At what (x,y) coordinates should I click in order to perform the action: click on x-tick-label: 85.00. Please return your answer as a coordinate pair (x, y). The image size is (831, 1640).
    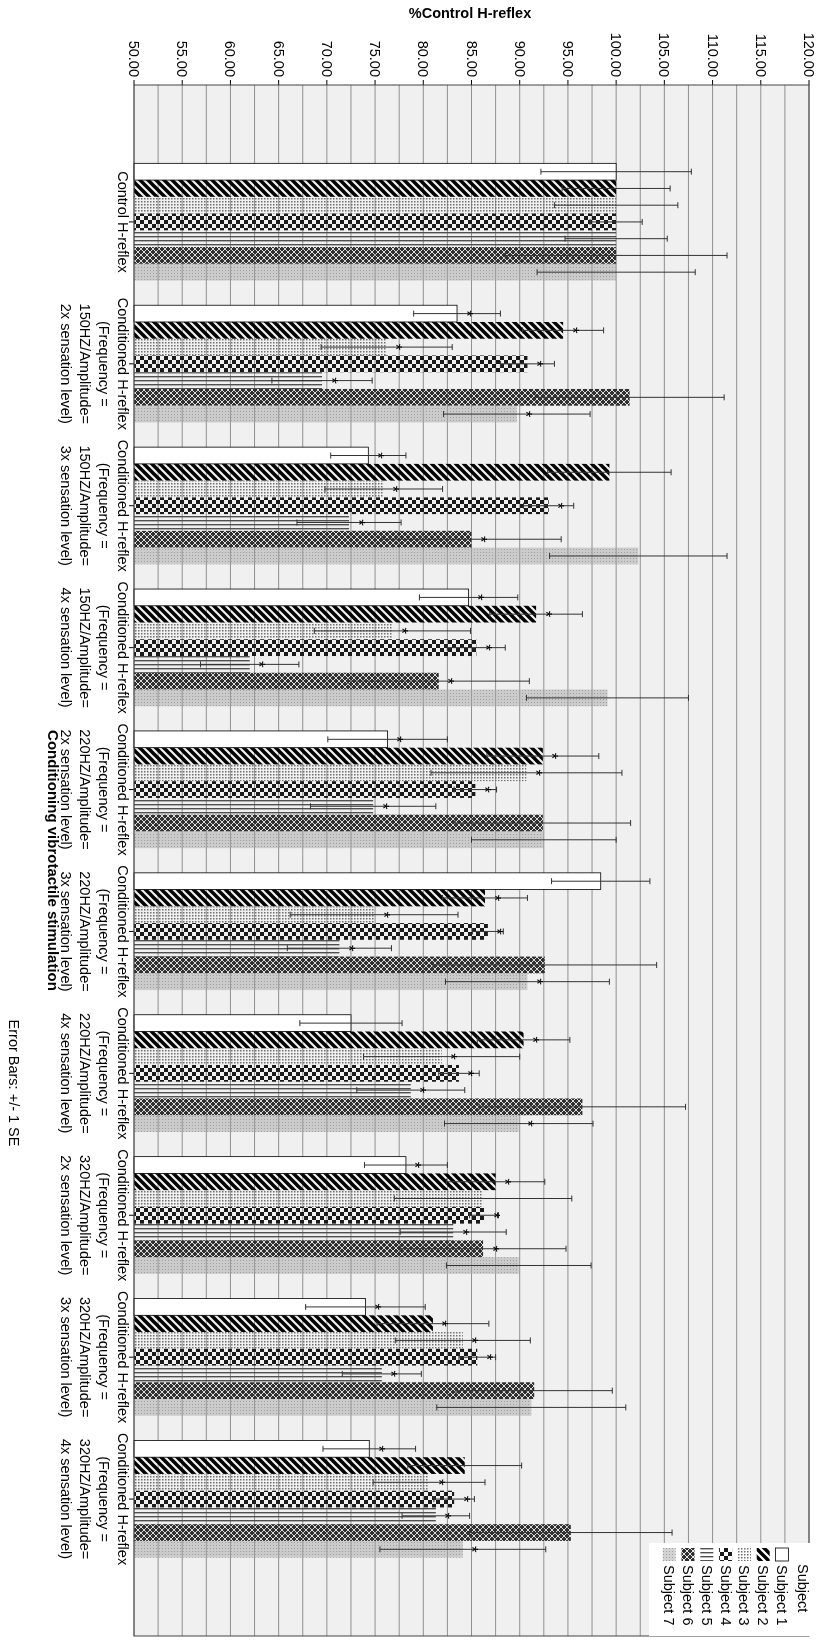
    Looking at the image, I should click on (471, 58).